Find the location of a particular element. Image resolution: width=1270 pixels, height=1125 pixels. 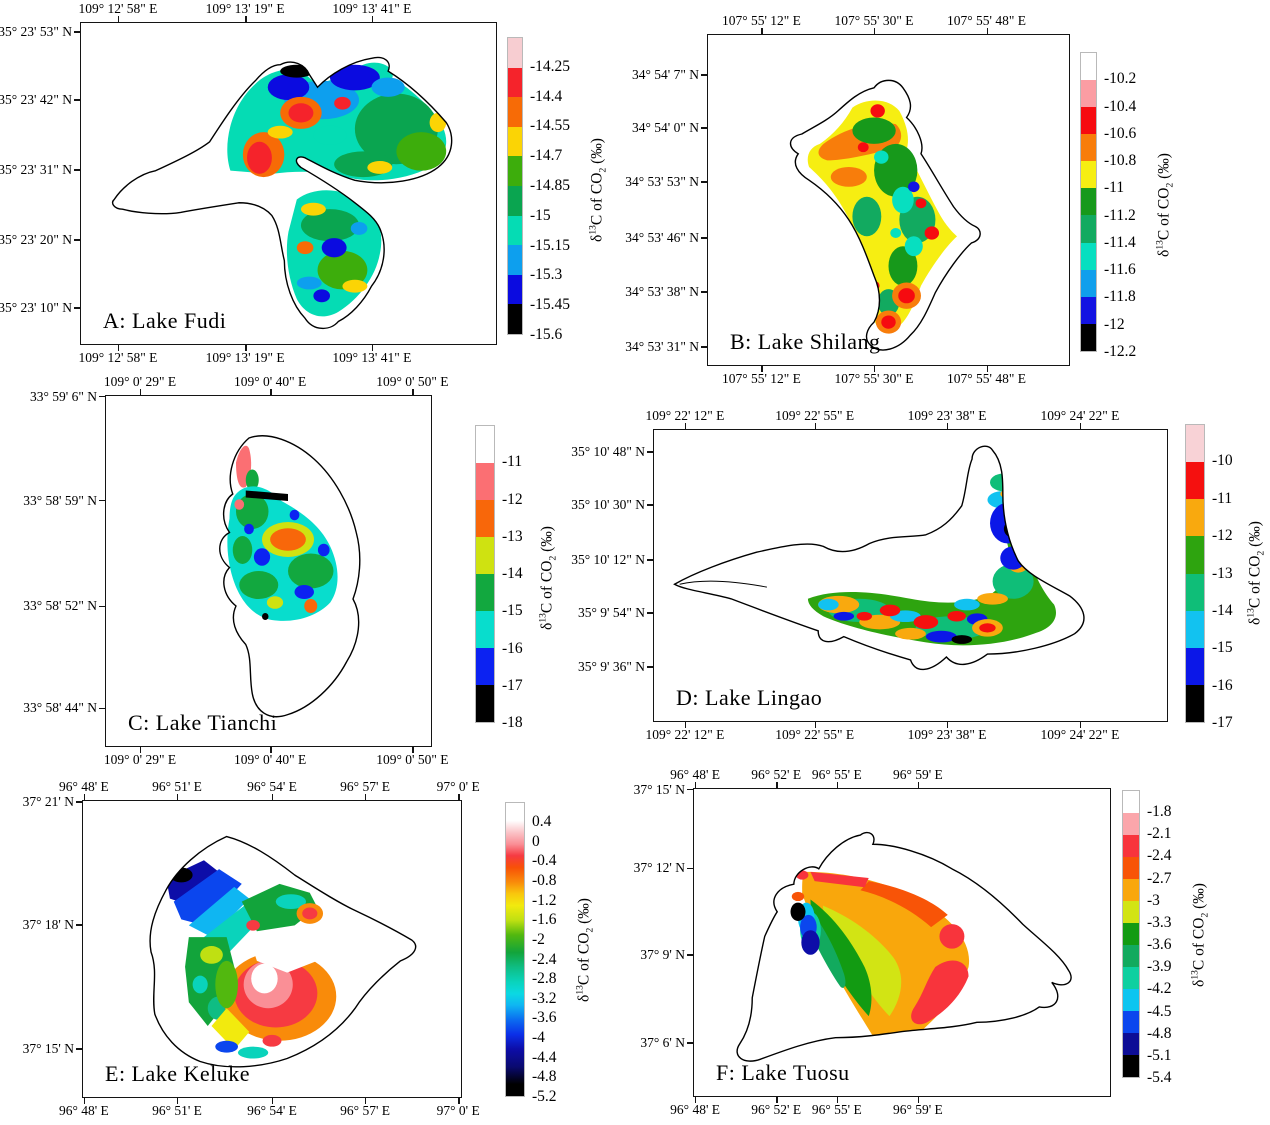

map-frame-b: B: Lake Shilang is located at coordinates (888, 200).